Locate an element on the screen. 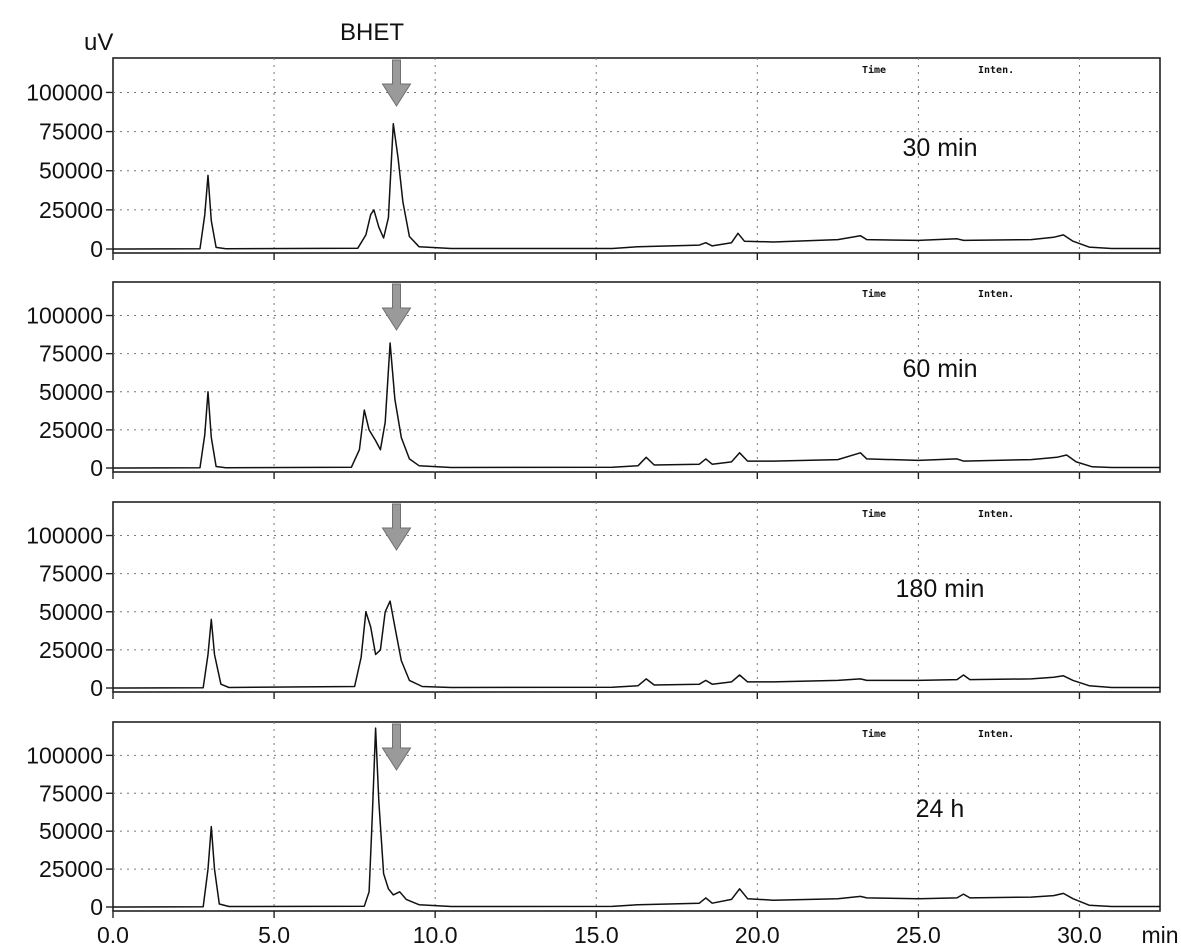 The height and width of the screenshot is (950, 1181). x-tick-label: 25.0 is located at coordinates (918, 935).